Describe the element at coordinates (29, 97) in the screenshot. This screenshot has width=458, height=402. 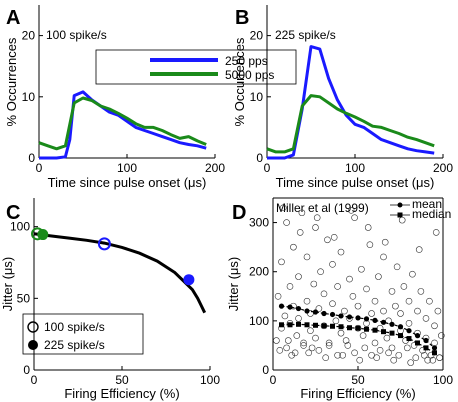
I see `y-tick-label: 10` at that location.